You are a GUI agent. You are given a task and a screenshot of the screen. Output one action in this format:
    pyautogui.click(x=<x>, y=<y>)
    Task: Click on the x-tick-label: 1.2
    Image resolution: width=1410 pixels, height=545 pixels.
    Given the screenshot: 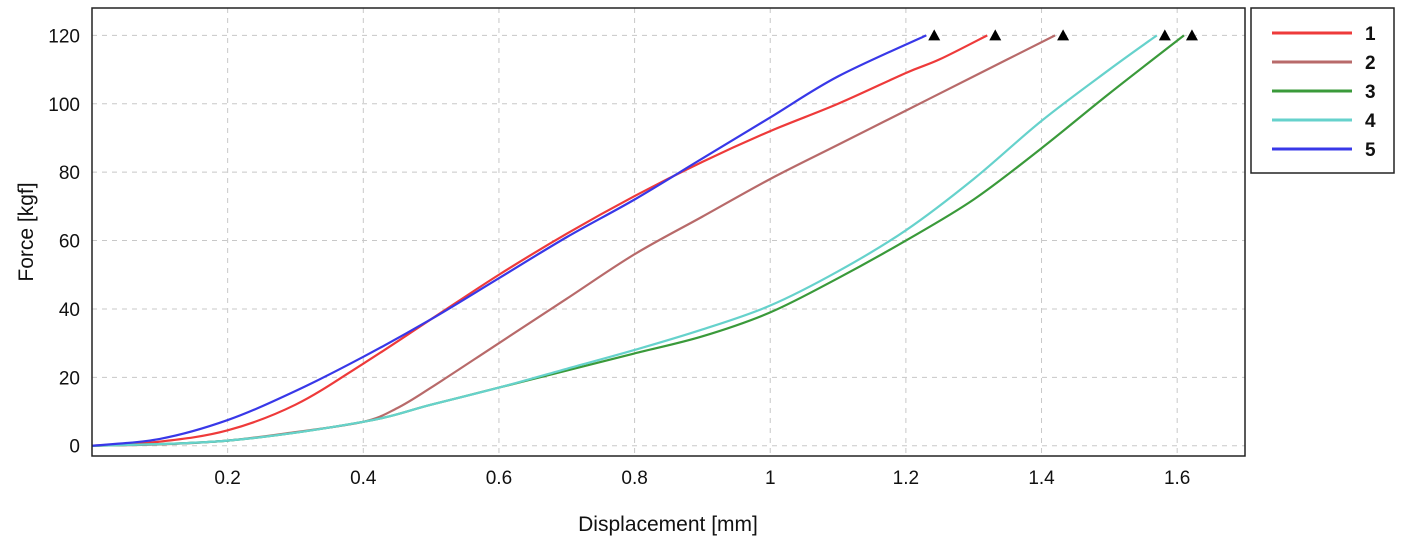 What is the action you would take?
    pyautogui.click(x=906, y=478)
    